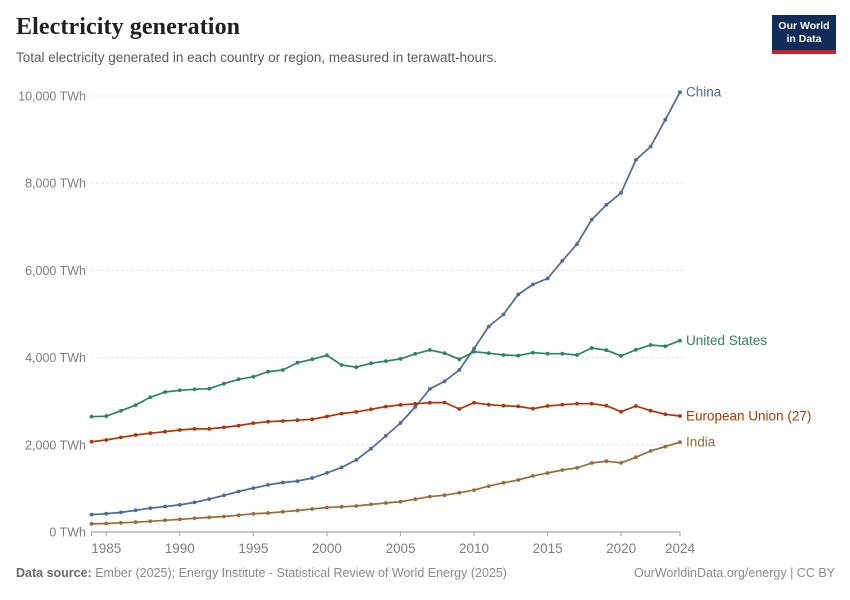  Describe the element at coordinates (55, 358) in the screenshot. I see `y-axis-label: 4,000 TWh` at that location.